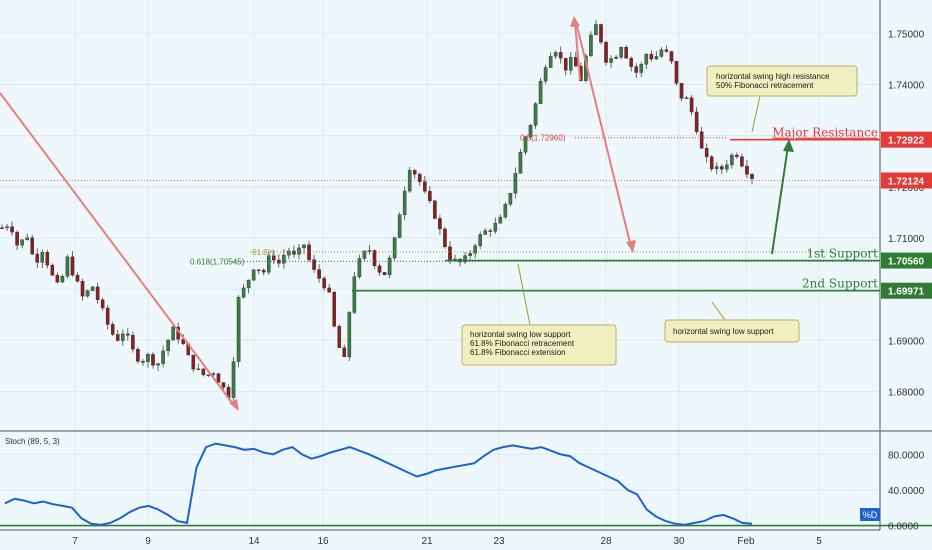 The height and width of the screenshot is (550, 932). What do you see at coordinates (840, 284) in the screenshot?
I see `second-support-label: 2nd Support` at bounding box center [840, 284].